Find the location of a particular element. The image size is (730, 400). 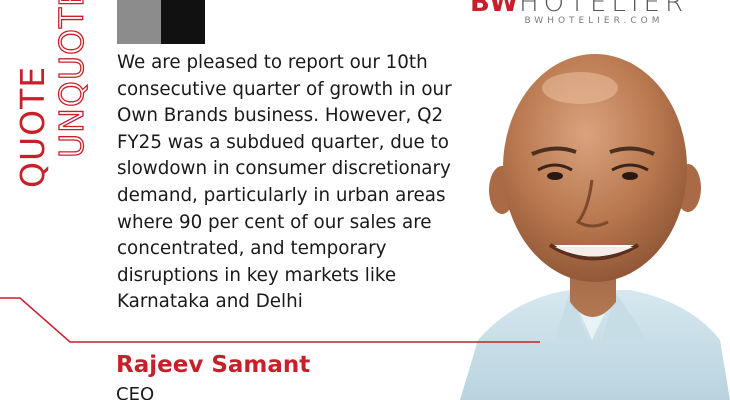

brand-logo: BWHOTELIER is located at coordinates (595, 14).